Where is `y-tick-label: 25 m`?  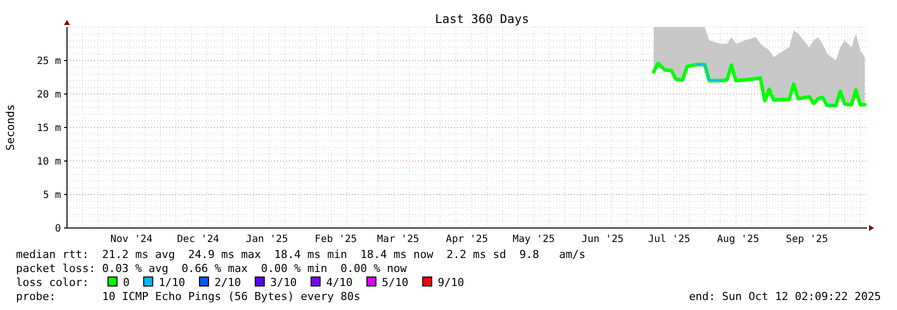 y-tick-label: 25 m is located at coordinates (48, 61).